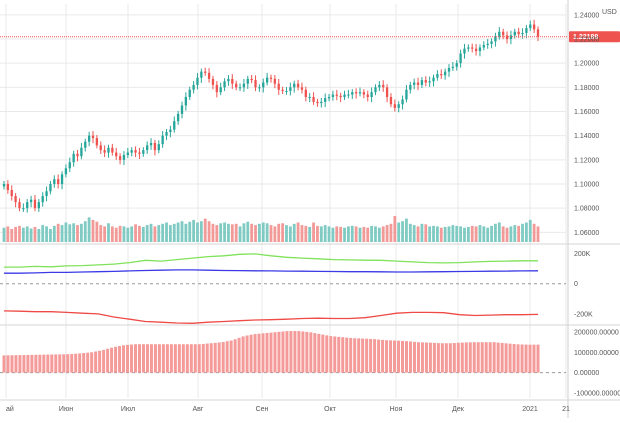 The image size is (620, 423). What do you see at coordinates (128, 409) in the screenshot?
I see `x-tick-label: Июл` at bounding box center [128, 409].